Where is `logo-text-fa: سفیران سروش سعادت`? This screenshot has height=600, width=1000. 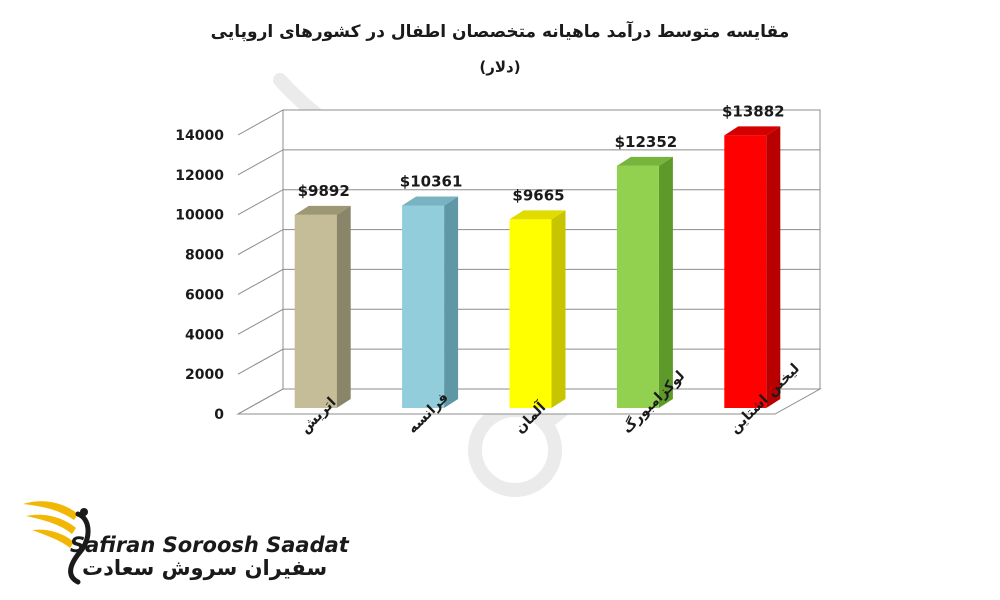 logo-text-fa: سفیران سروش سعادت is located at coordinates (205, 568).